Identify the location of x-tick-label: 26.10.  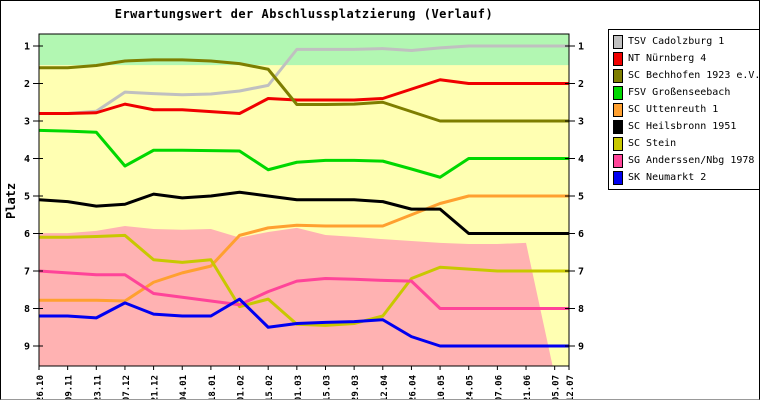
(41, 387).